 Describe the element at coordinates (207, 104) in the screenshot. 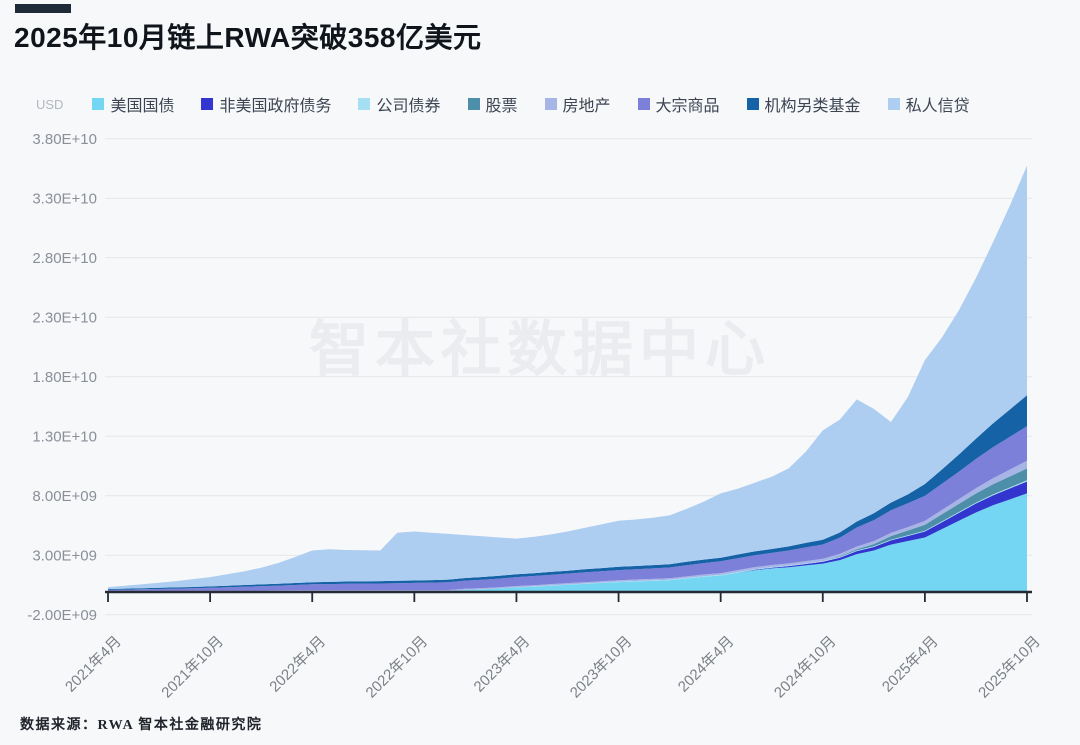

I see `legend-swatch-non-us-gov-debt` at that location.